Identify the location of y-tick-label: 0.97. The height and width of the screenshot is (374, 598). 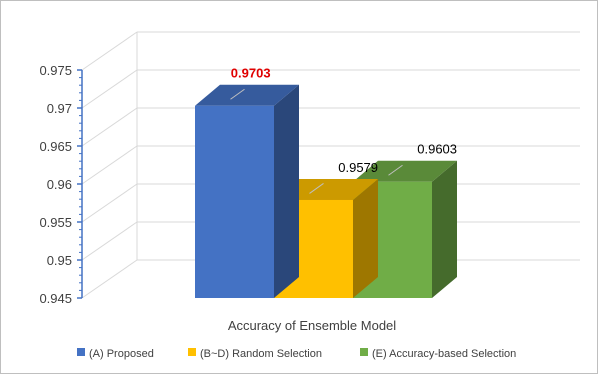
(59, 108).